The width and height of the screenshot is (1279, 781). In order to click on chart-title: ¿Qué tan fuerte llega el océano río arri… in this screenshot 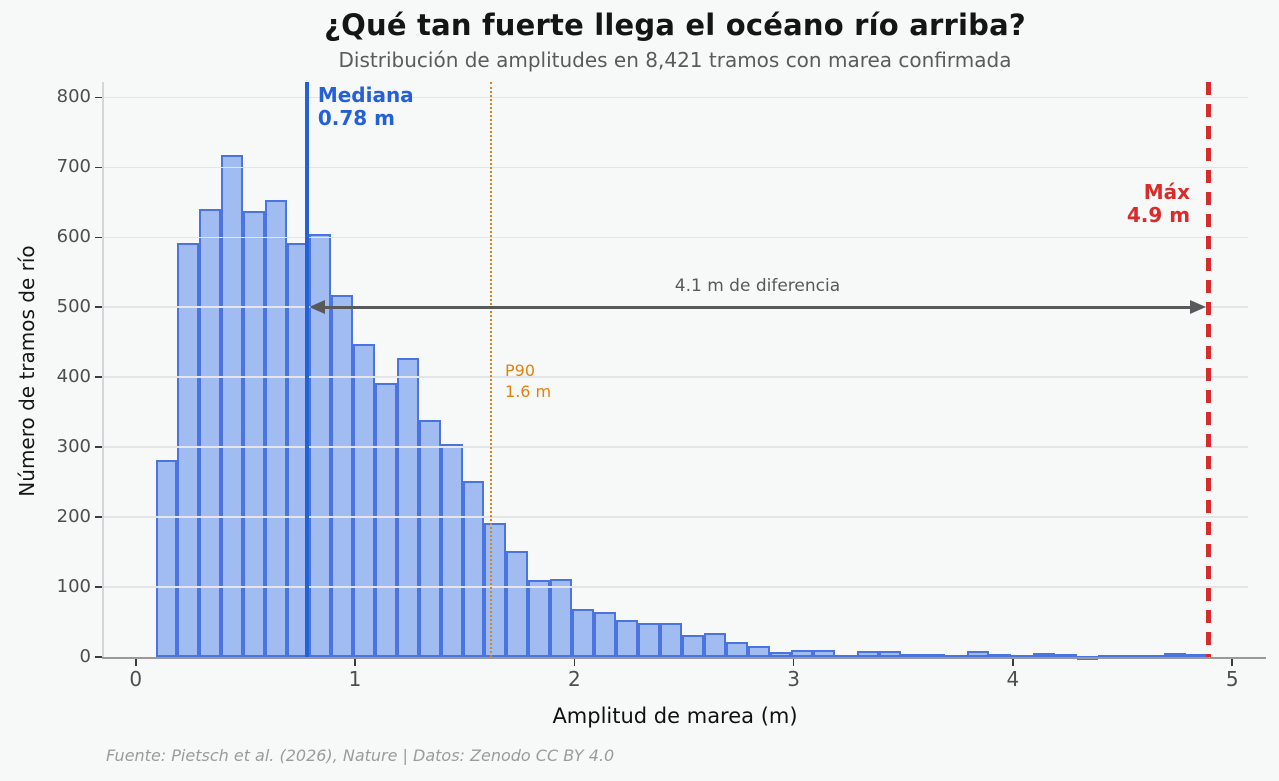, I will do `click(675, 25)`.